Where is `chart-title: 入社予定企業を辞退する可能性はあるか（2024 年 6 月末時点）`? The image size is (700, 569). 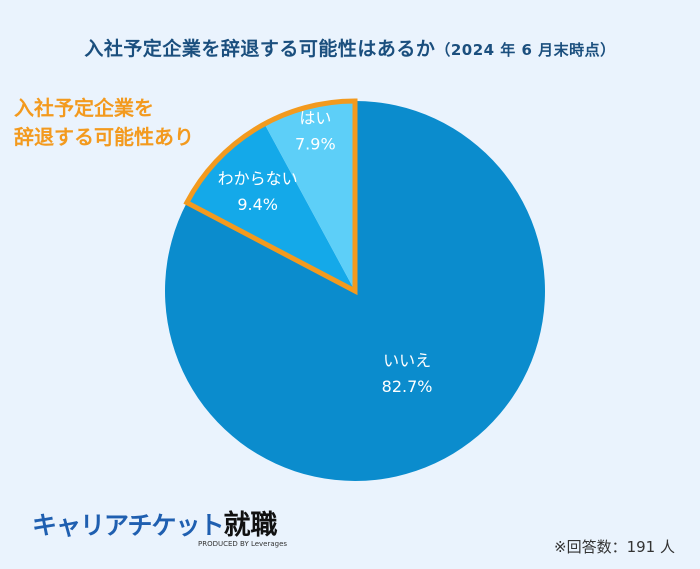
chart-title: 入社予定企業を辞退する可能性はあるか（2024 年 6 月末時点） is located at coordinates (350, 47).